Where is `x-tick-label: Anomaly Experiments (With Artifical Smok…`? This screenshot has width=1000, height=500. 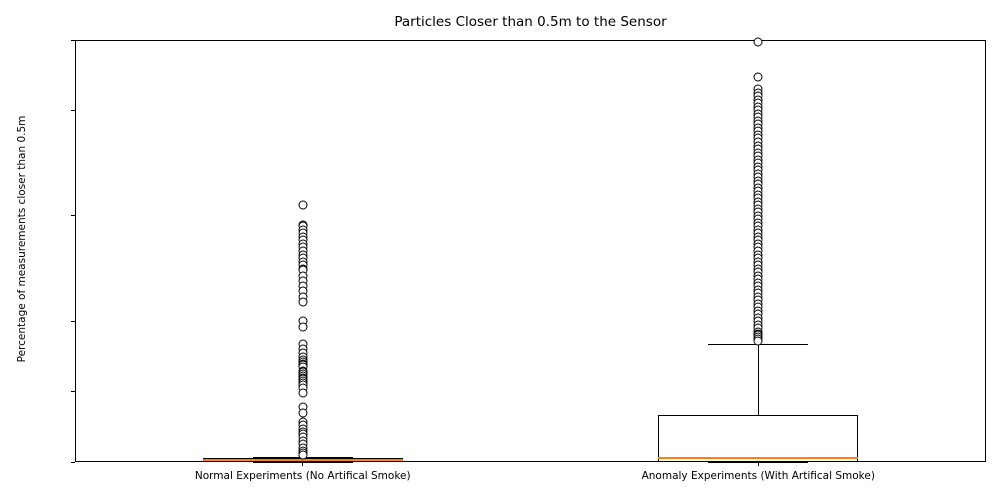 x-tick-label: Anomaly Experiments (With Artifical Smok… is located at coordinates (758, 476).